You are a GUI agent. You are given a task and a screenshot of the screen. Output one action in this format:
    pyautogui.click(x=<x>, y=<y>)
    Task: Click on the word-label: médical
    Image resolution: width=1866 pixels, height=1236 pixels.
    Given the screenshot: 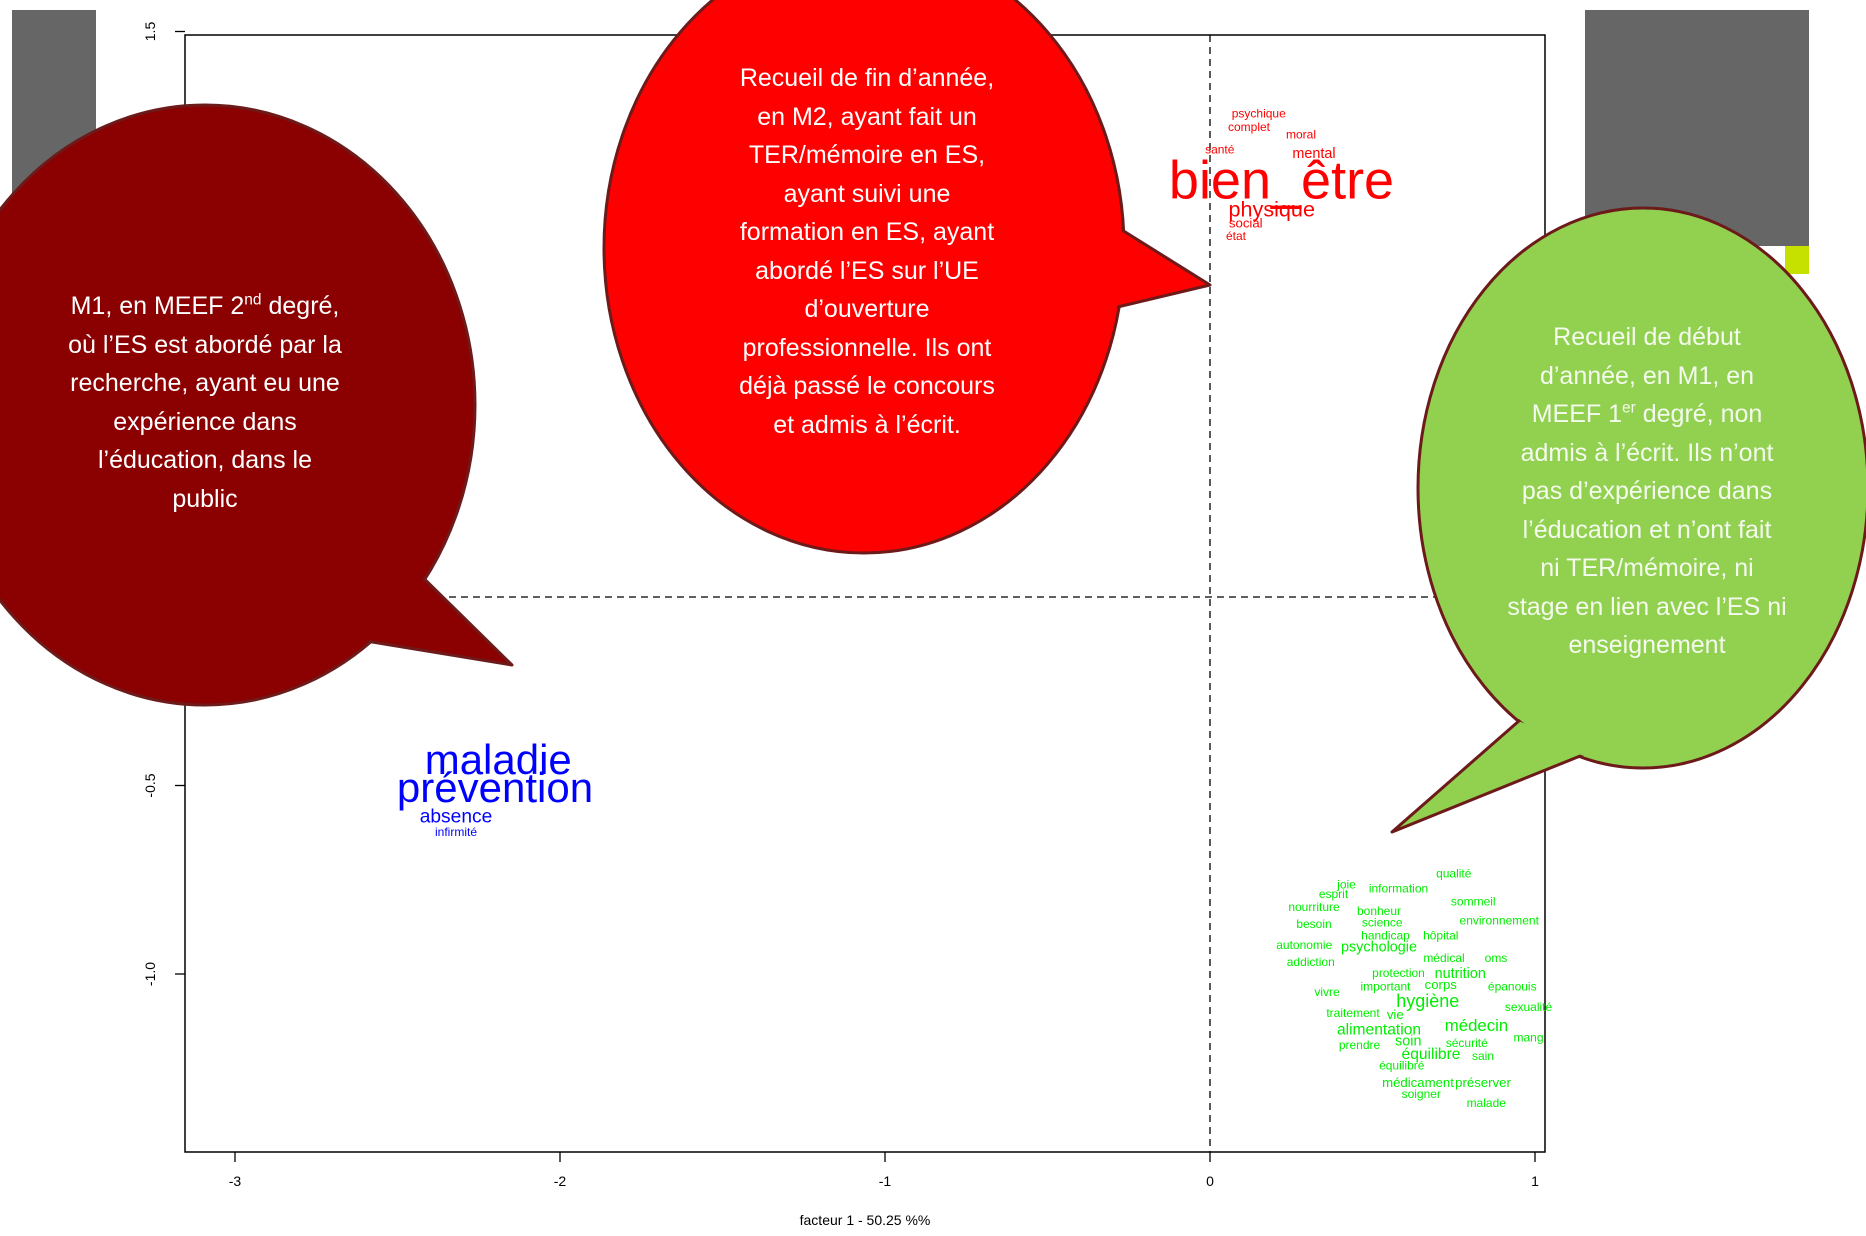 What is the action you would take?
    pyautogui.click(x=1443, y=958)
    